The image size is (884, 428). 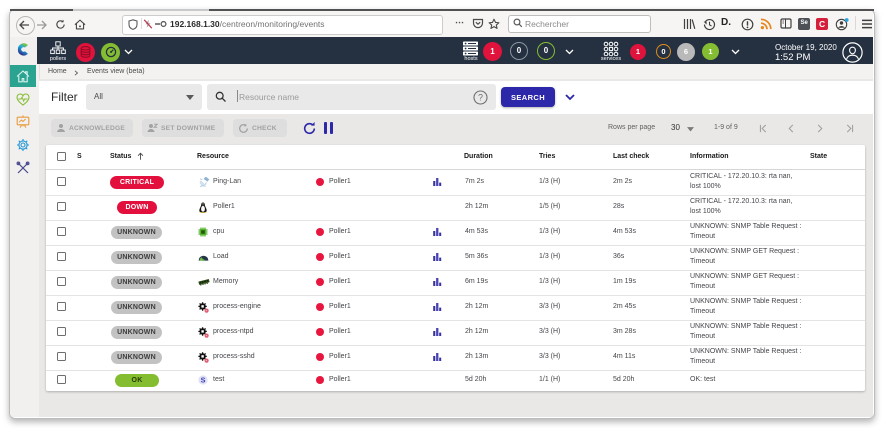 What do you see at coordinates (203, 379) in the screenshot?
I see `svg-text: S` at bounding box center [203, 379].